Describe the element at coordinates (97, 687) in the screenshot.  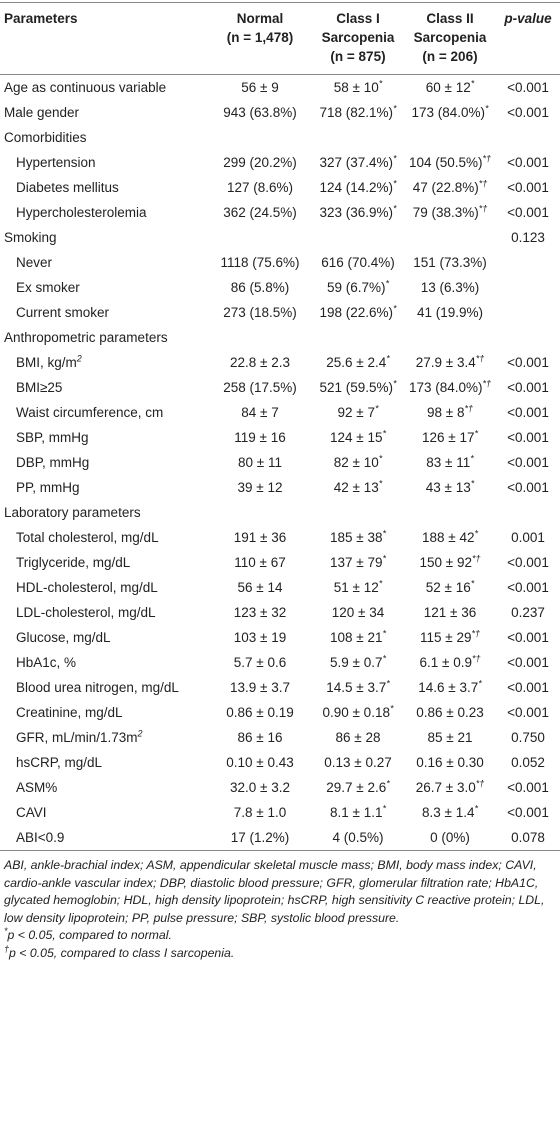
I see `label-text: Blood urea nitrogen, mg/dL` at that location.